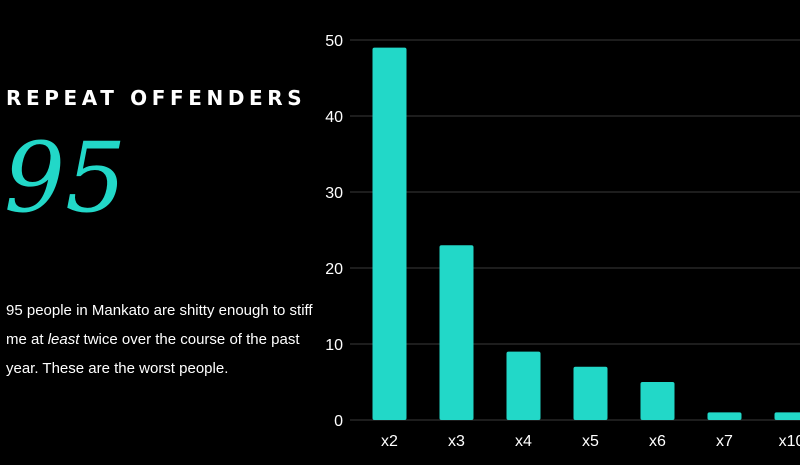 The height and width of the screenshot is (465, 800). Describe the element at coordinates (657, 441) in the screenshot. I see `x-tick-label: x6` at that location.